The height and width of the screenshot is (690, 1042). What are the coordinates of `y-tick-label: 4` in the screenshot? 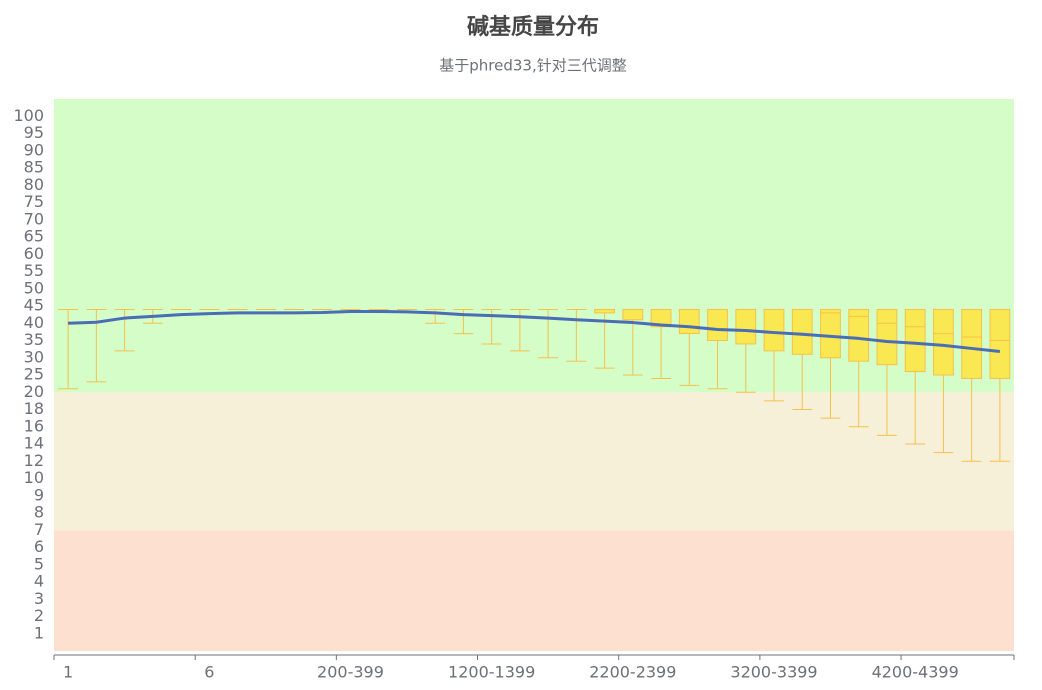 It's located at (39, 581).